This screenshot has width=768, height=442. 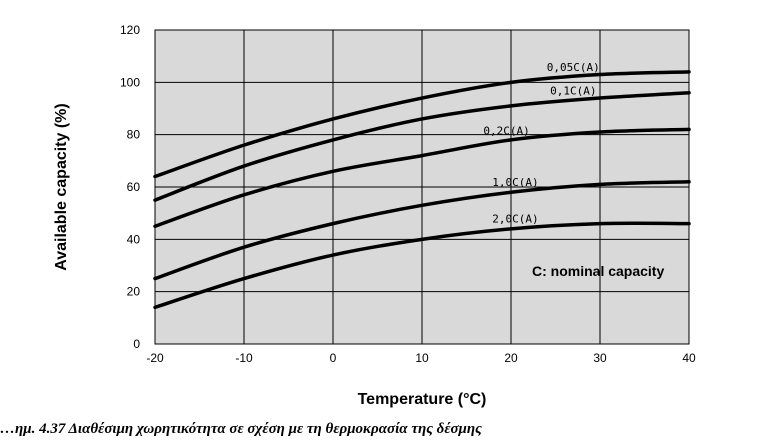 I want to click on x-tick-label: 10, so click(x=422, y=358).